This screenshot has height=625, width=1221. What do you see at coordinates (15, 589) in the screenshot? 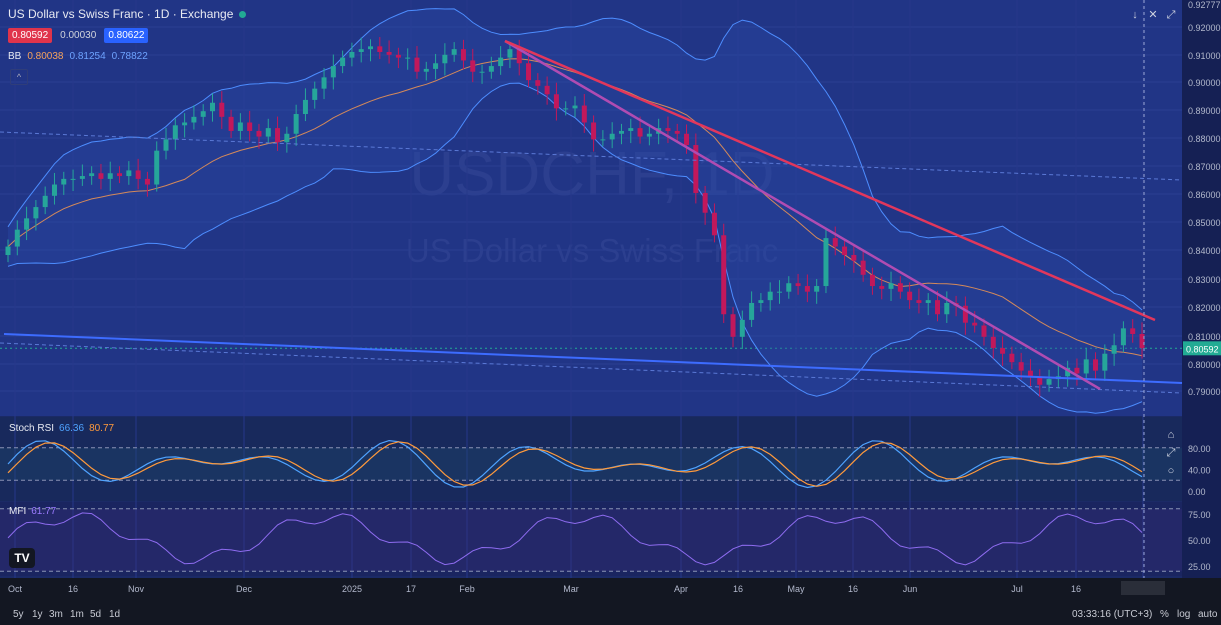
I see `time-tick-label: Oct` at bounding box center [15, 589].